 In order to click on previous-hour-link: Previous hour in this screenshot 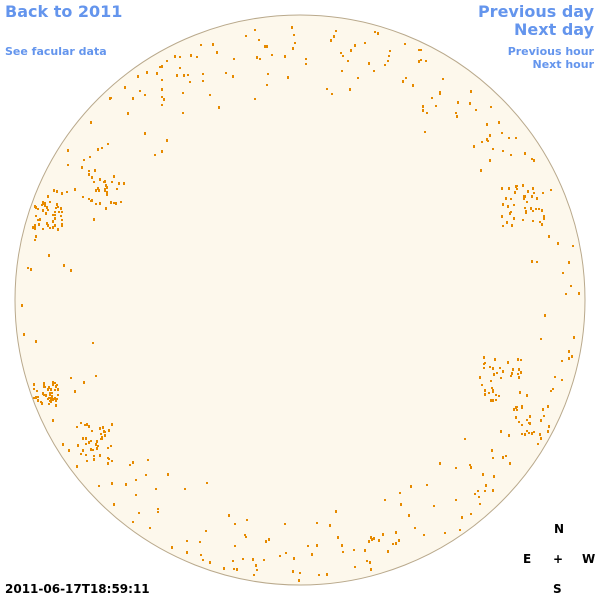, I will do `click(550, 51)`.